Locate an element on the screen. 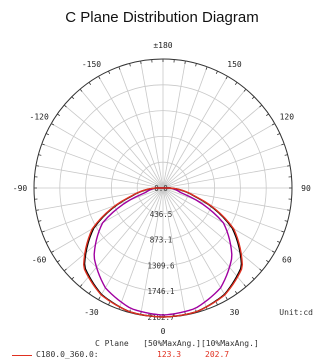  angle-label: -90 is located at coordinates (20, 188).